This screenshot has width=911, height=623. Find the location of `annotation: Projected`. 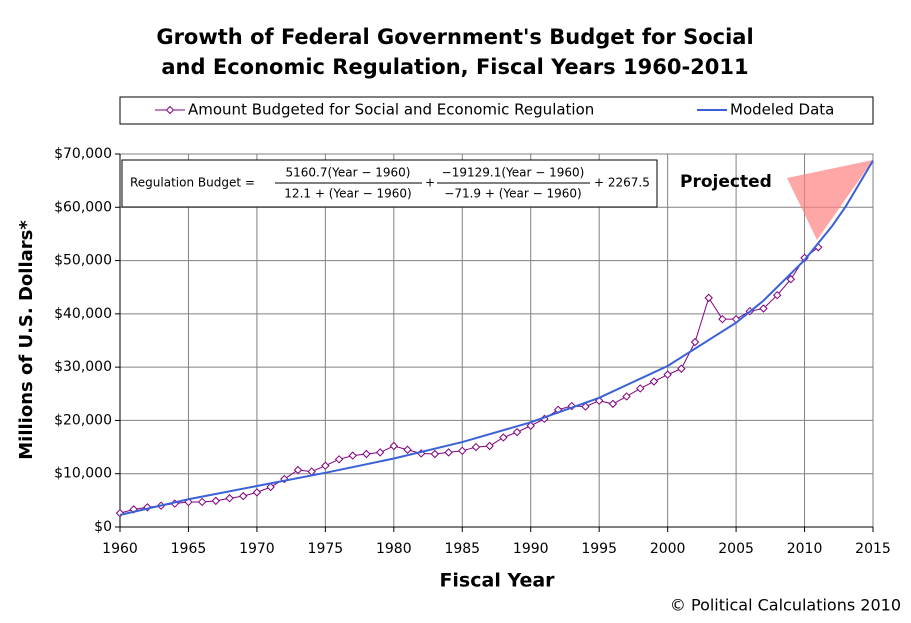

annotation: Projected is located at coordinates (726, 182).